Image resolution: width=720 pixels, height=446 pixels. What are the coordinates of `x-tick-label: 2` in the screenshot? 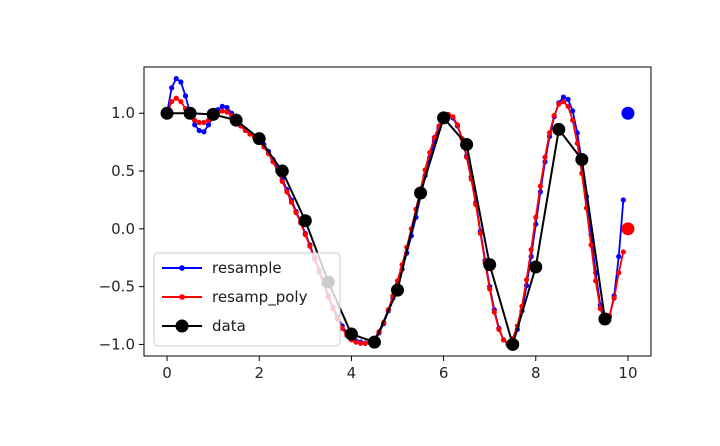 It's located at (259, 373).